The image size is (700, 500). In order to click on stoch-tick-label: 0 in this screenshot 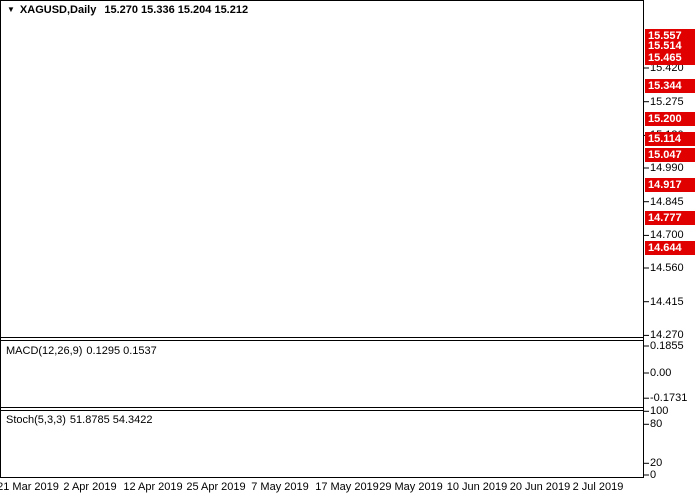, I will do `click(653, 474)`.